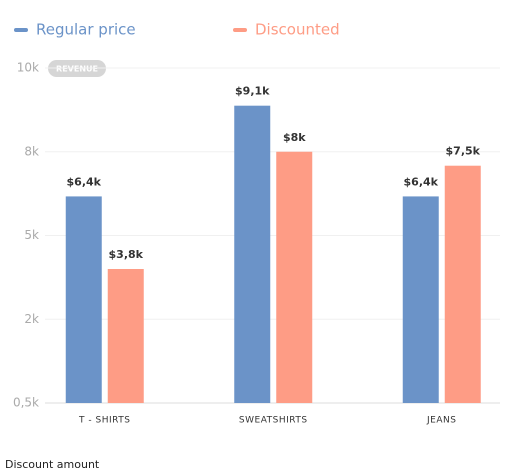 This screenshot has height=469, width=527. Describe the element at coordinates (31, 235) in the screenshot. I see `y-tick-label: 5k` at that location.